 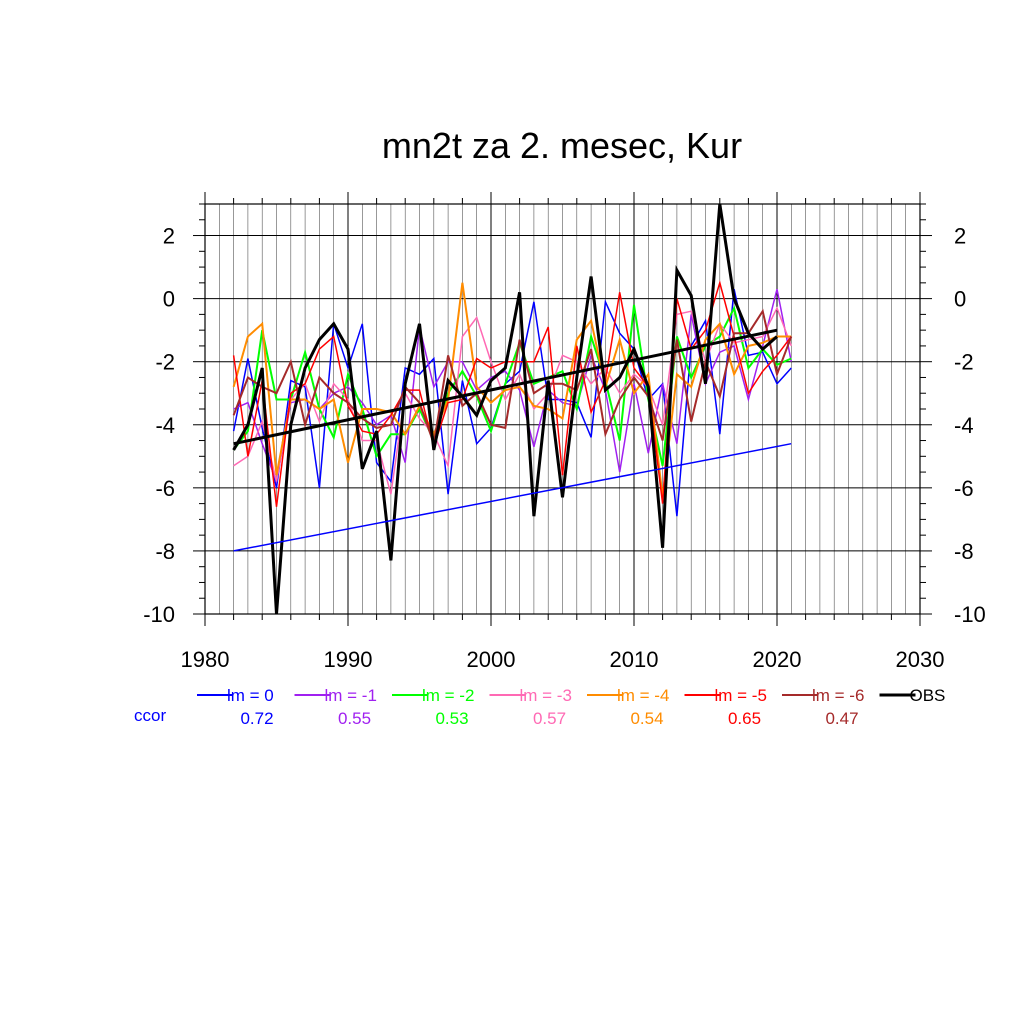 What do you see at coordinates (165, 488) in the screenshot?
I see `y-tick-label-left: -6` at bounding box center [165, 488].